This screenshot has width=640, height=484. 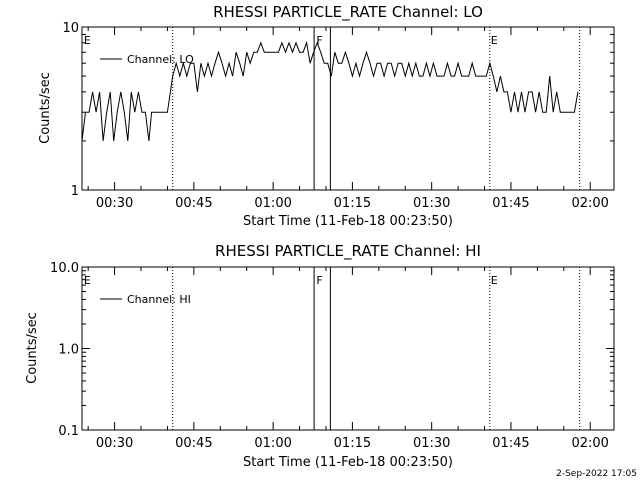 What do you see at coordinates (64, 268) in the screenshot?
I see `y-tick-label: 10.0` at bounding box center [64, 268].